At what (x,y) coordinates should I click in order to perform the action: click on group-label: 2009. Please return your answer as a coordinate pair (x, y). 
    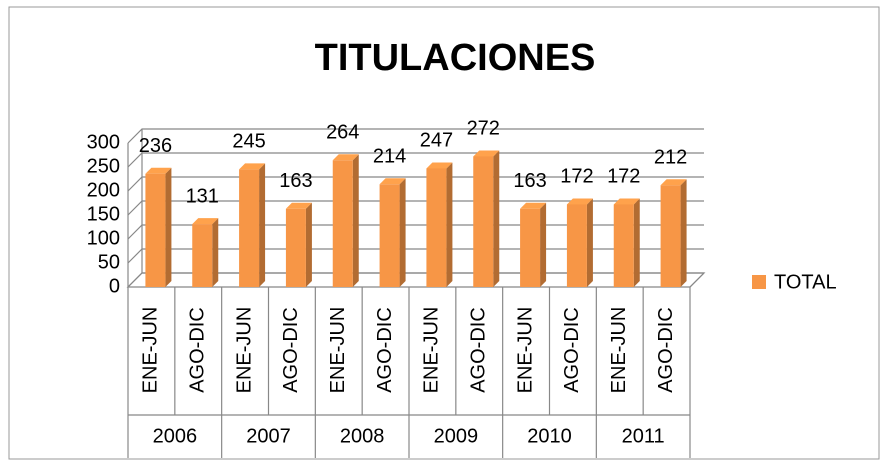
    Looking at the image, I should click on (456, 436).